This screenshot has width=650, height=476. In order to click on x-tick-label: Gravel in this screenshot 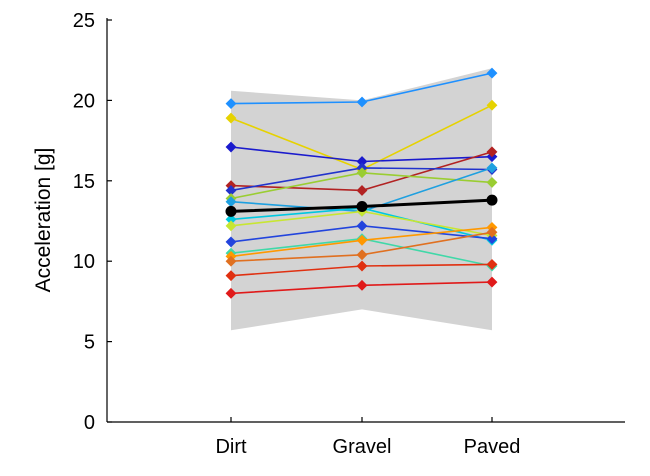, I will do `click(362, 447)`.